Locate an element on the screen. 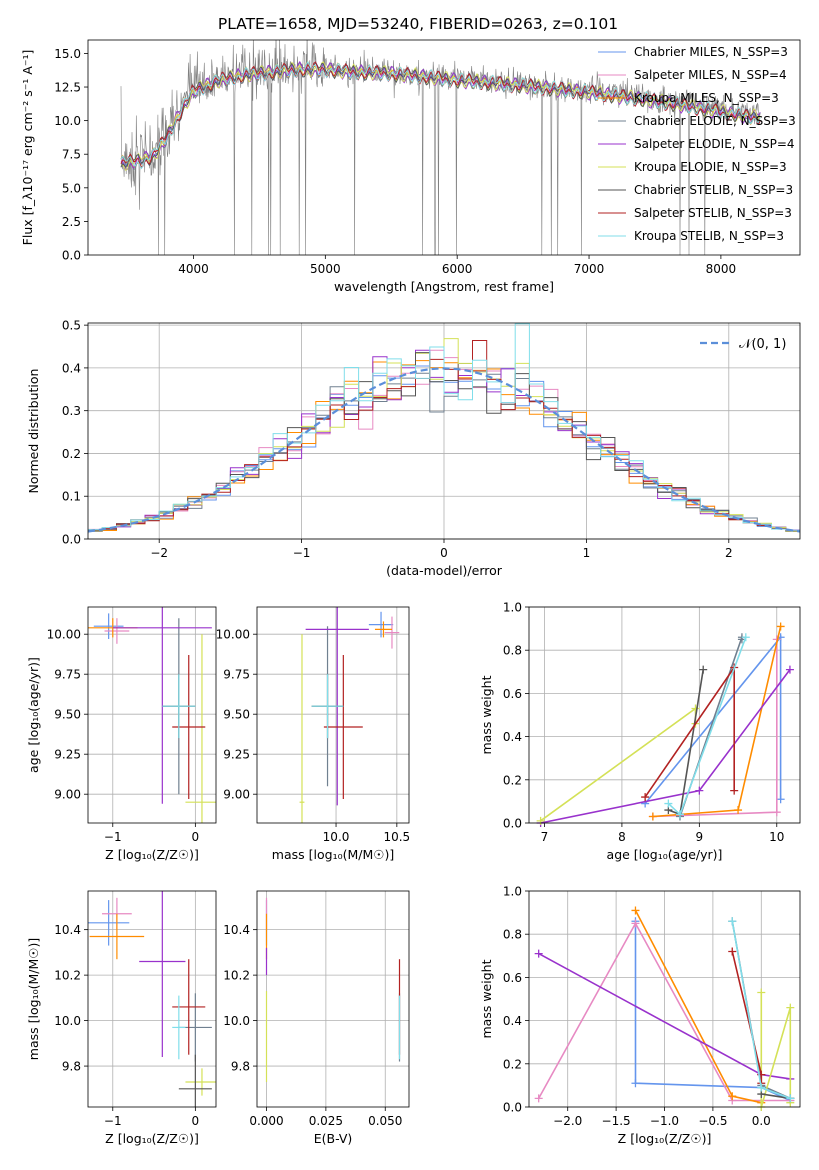 The height and width of the screenshot is (1170, 819). legend-label: Kroupa MILES, N_SSP=3 is located at coordinates (706, 98).